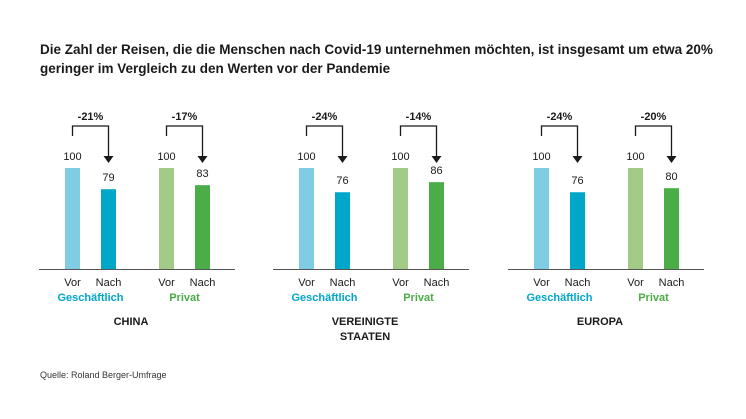  What do you see at coordinates (131, 322) in the screenshot?
I see `region-label: CHINA` at bounding box center [131, 322].